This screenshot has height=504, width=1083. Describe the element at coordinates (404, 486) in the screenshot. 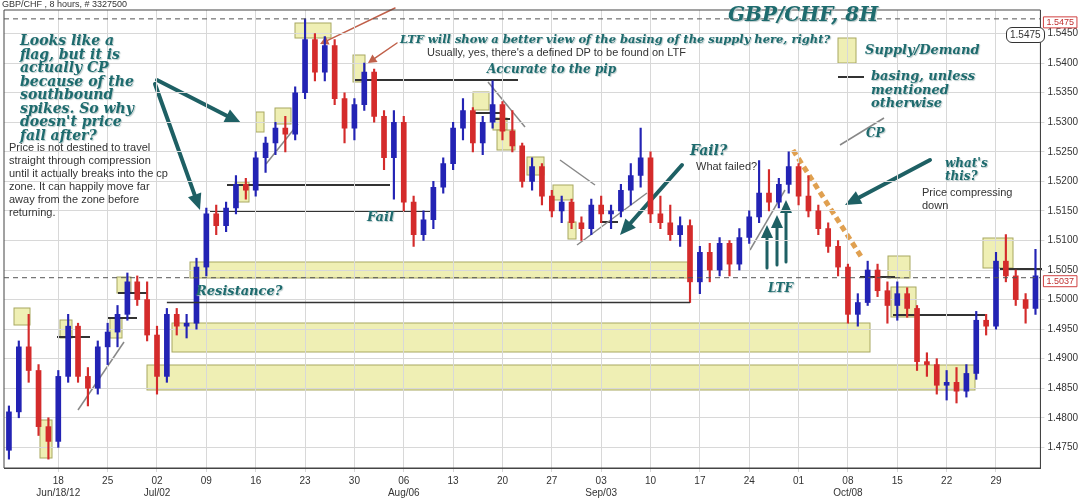

I see `x-tick-label: 06 Aug/06` at that location.